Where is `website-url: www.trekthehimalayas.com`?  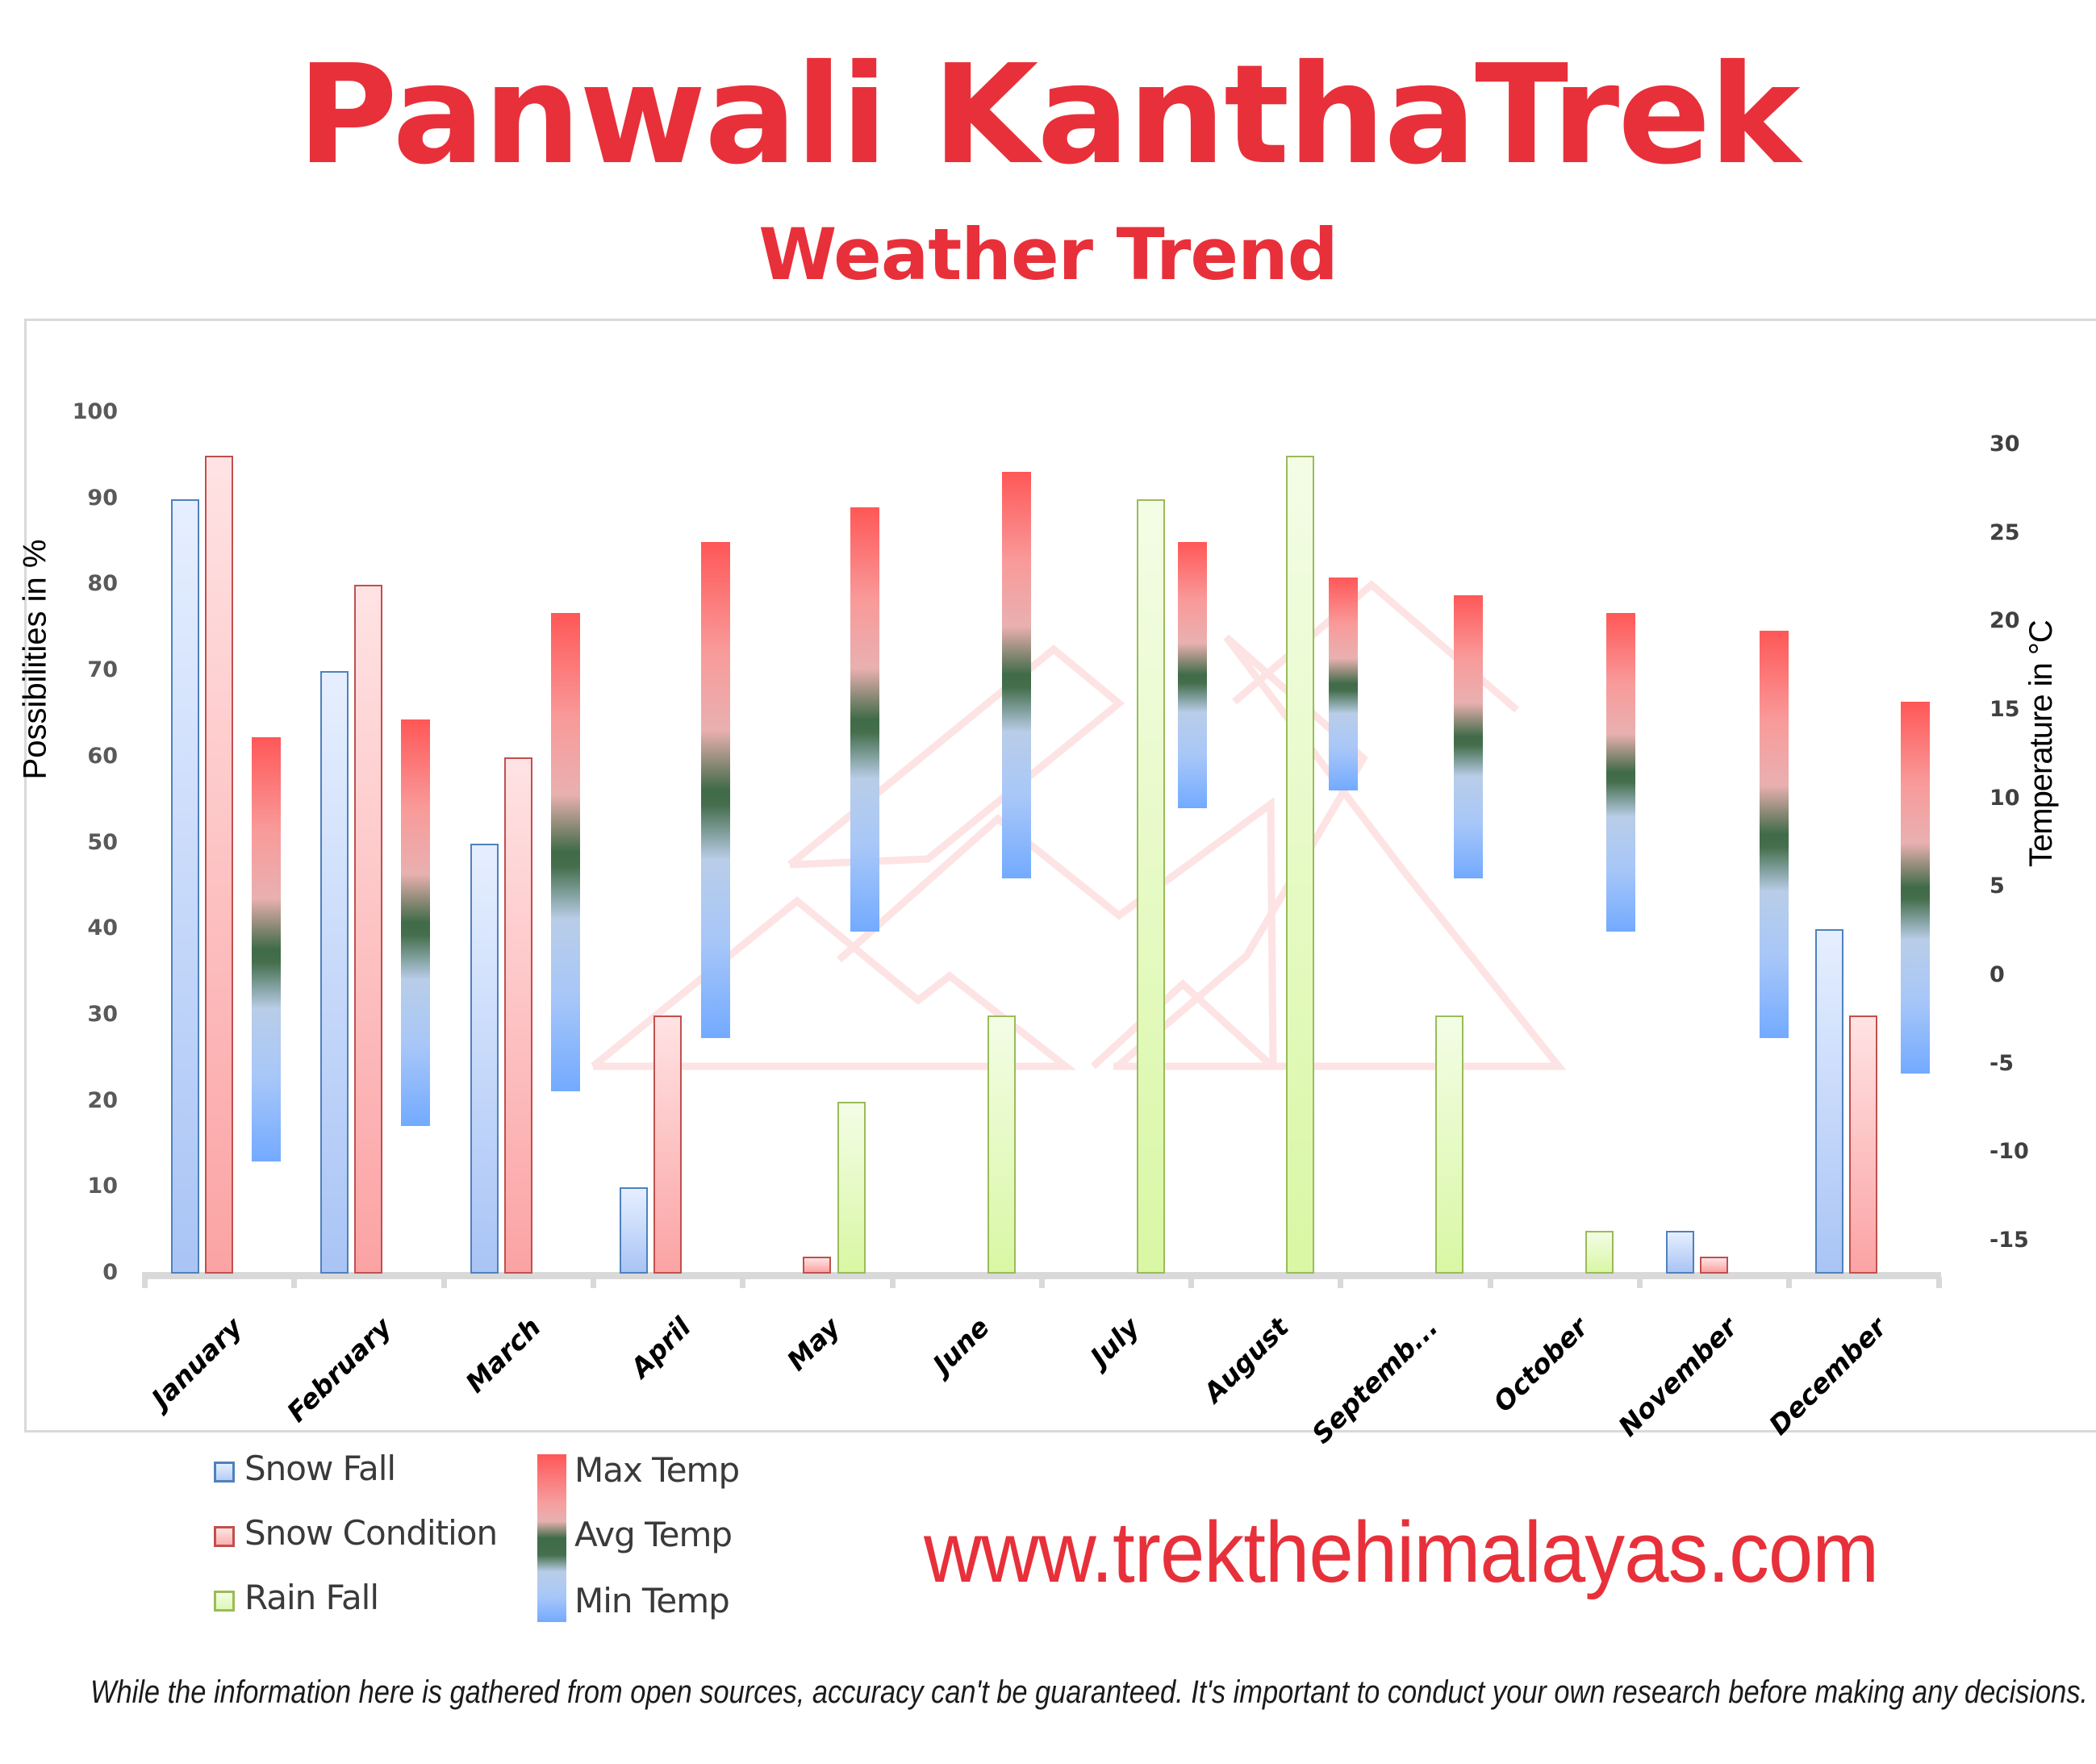 website-url: www.trekthehimalayas.com is located at coordinates (1402, 1552).